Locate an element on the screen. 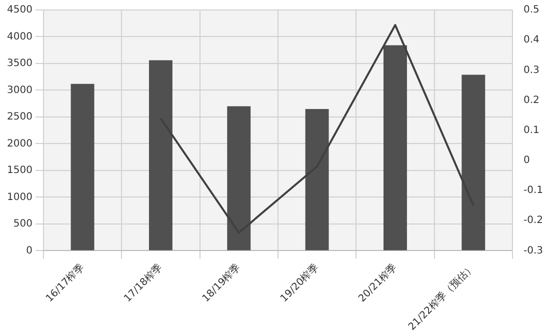 Image resolution: width=552 pixels, height=336 pixels. y-tick-label: 4000 is located at coordinates (19, 36).